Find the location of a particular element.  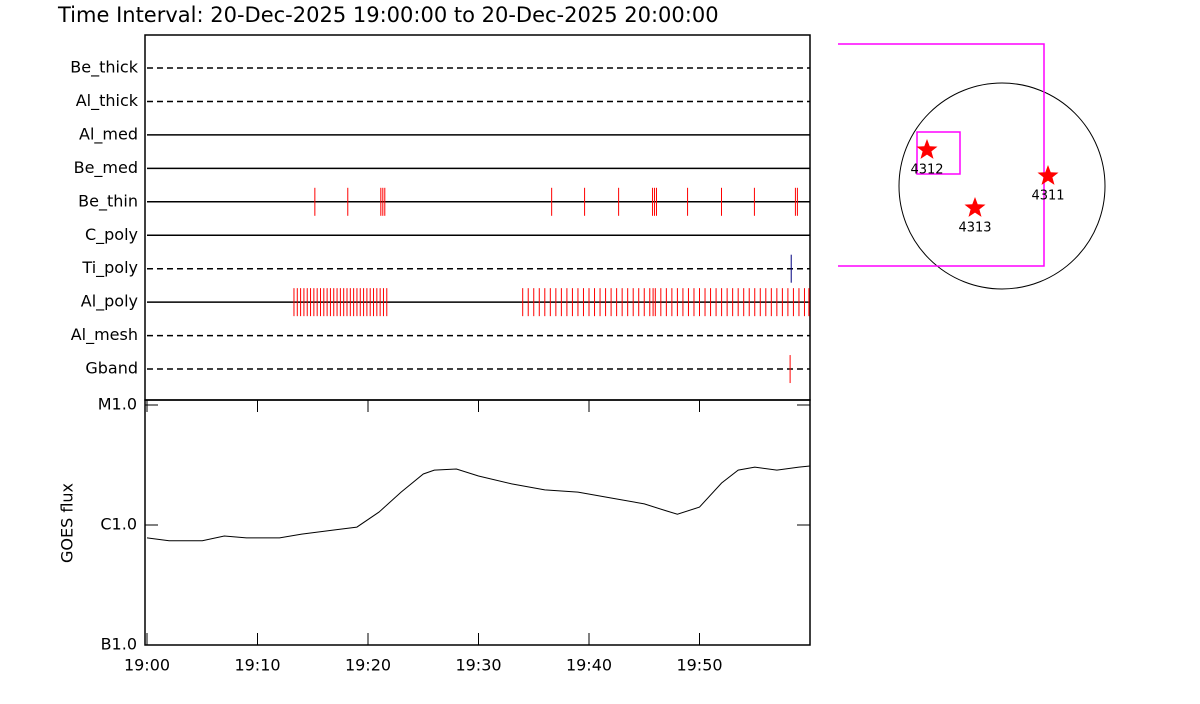

x-tick-label: 19:10 is located at coordinates (257, 665).